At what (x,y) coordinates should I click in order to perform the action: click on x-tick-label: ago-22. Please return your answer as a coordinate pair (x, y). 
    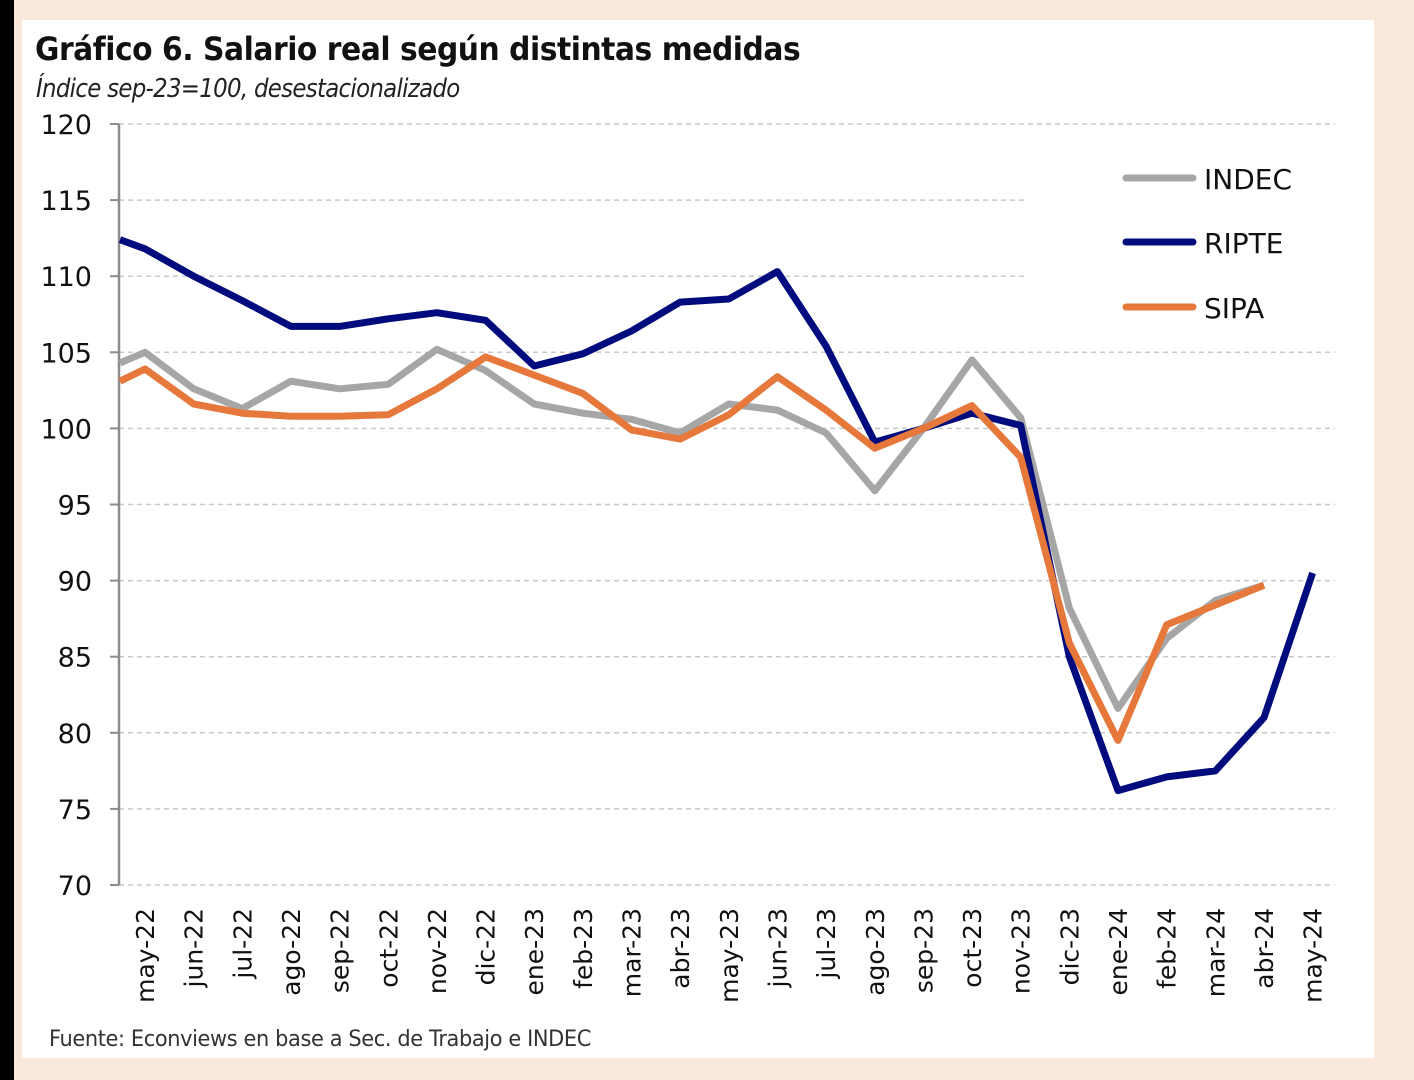
    Looking at the image, I should click on (291, 952).